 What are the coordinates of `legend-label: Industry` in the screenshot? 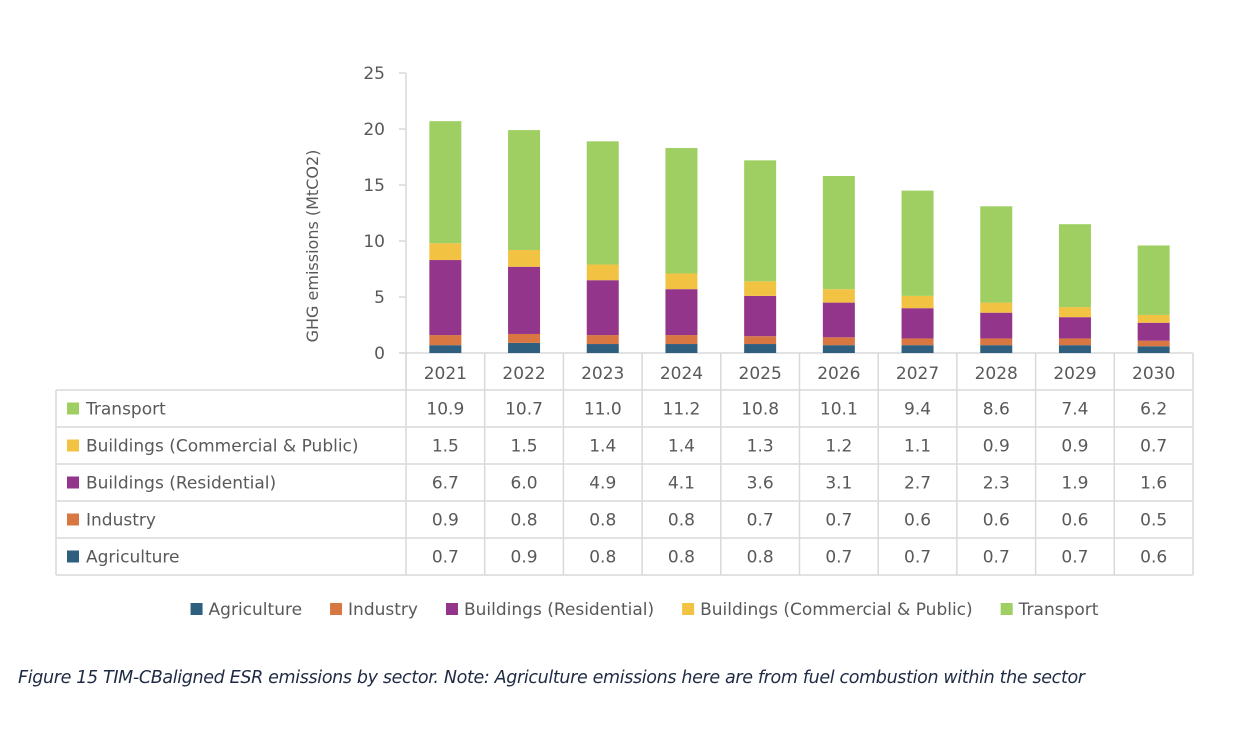 It's located at (383, 610).